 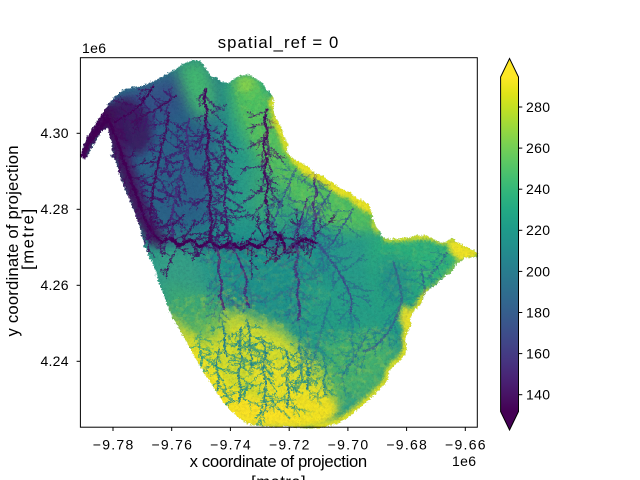 I want to click on svg-text: 4.26, so click(x=55, y=285).